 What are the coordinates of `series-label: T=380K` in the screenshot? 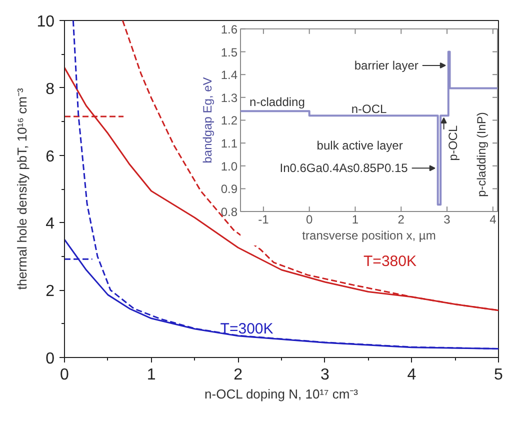 It's located at (390, 261).